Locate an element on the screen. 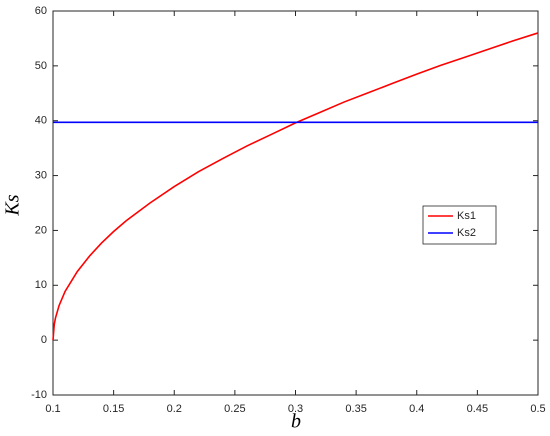 The height and width of the screenshot is (436, 550). y-tick-label: 10 is located at coordinates (41, 285).